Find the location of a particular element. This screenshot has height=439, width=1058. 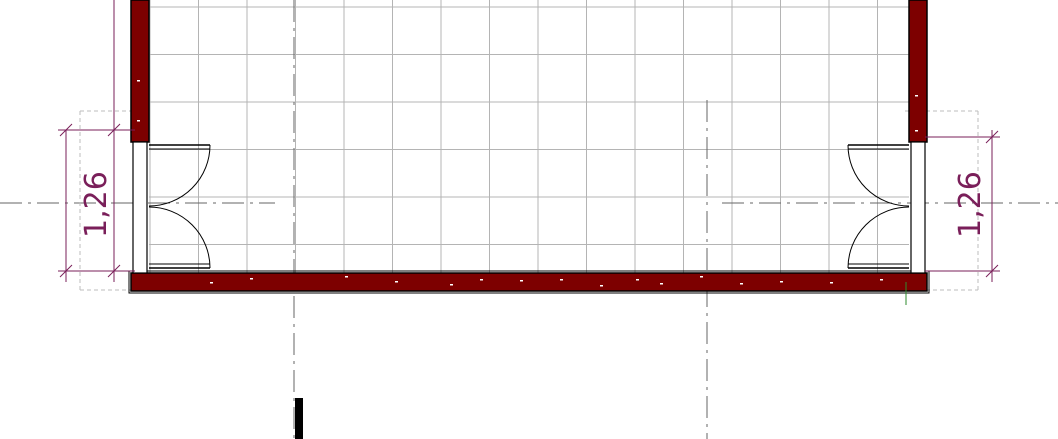

wall-bottom is located at coordinates (529, 282).